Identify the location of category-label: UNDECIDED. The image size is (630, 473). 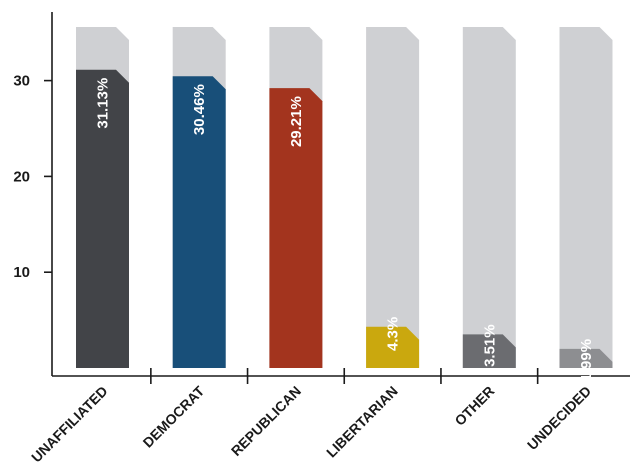
(559, 418).